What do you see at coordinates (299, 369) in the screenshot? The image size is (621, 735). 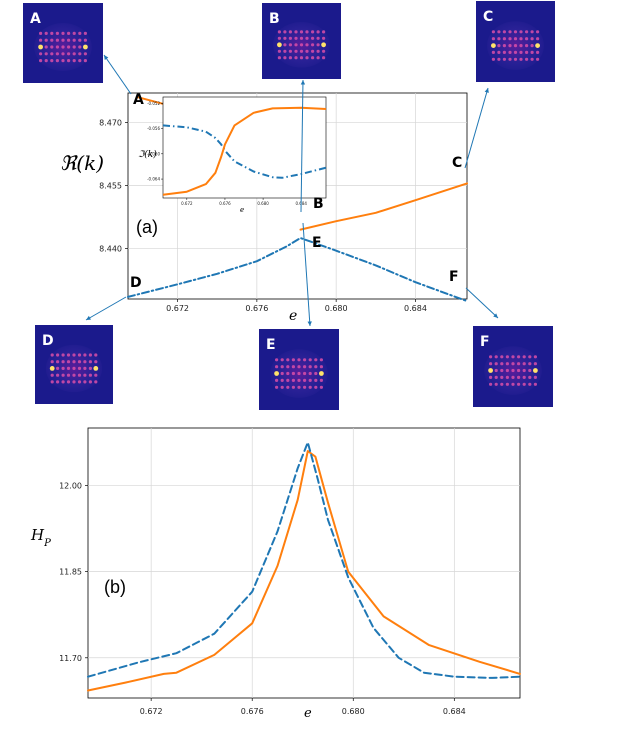 I see `mode-thumbnail: E` at bounding box center [299, 369].